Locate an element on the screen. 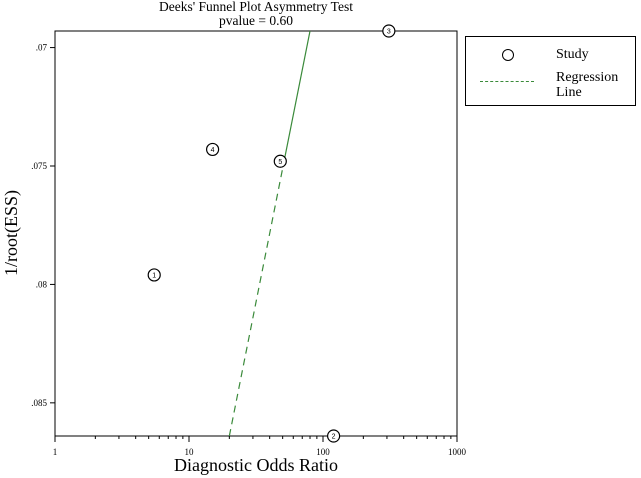 This screenshot has width=641, height=478. study-point-label: 4 is located at coordinates (213, 150).